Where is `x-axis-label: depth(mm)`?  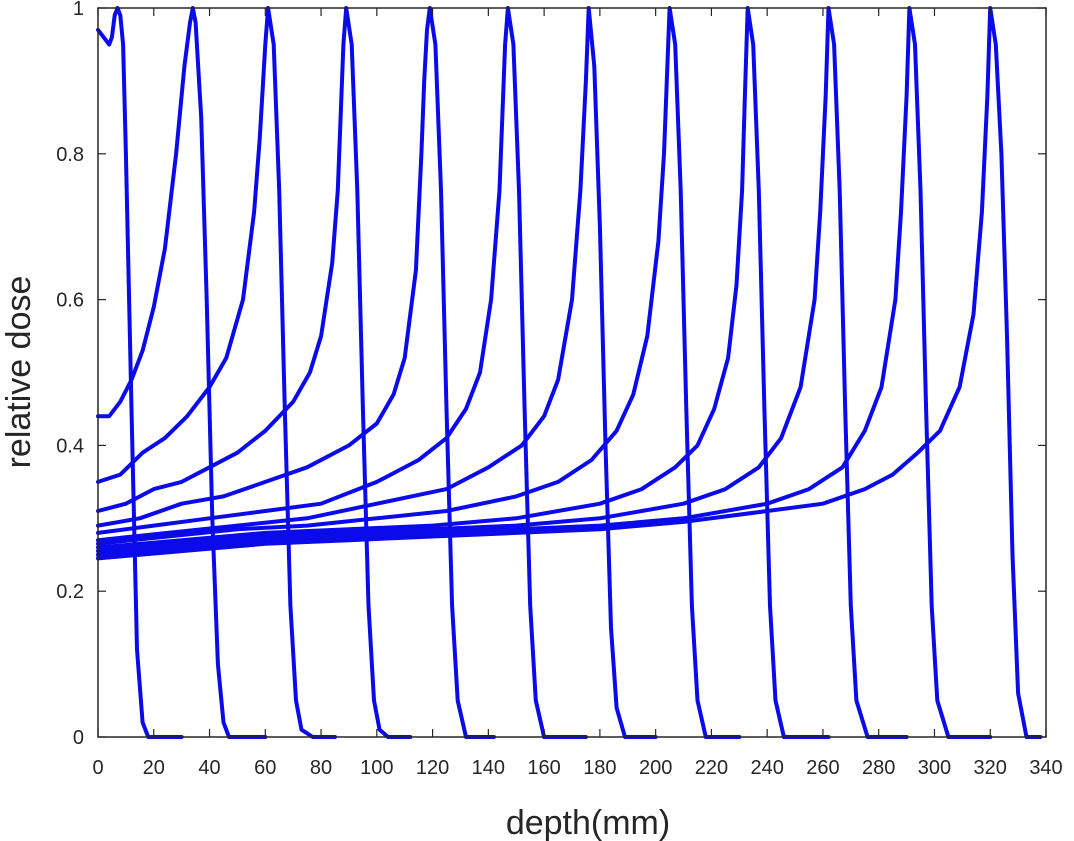 x-axis-label: depth(mm) is located at coordinates (588, 822).